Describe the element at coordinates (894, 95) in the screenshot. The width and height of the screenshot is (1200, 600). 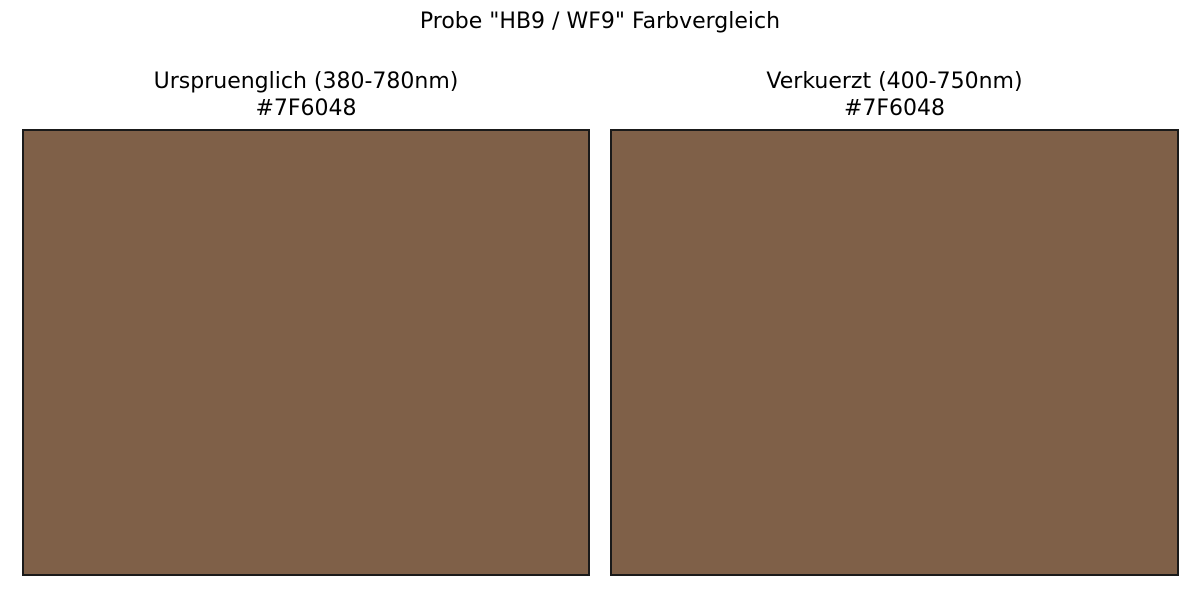
I see `panel-title-shortened: Verkuerzt (400-750nm) #7F6048` at that location.